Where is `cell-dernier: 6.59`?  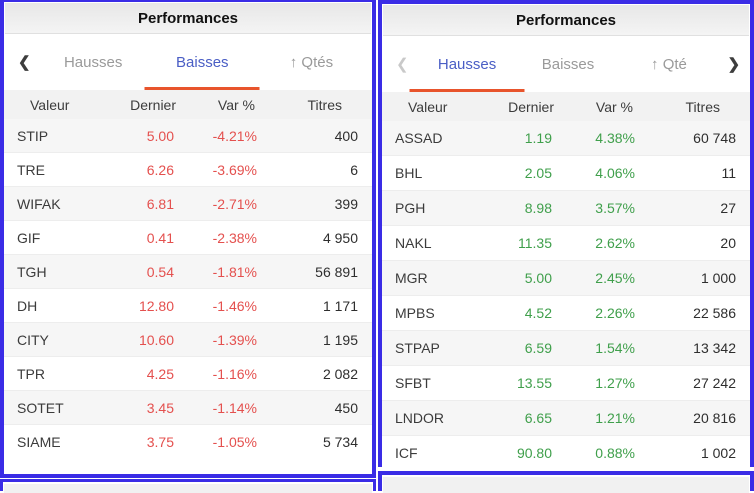
cell-dernier: 6.59 is located at coordinates (538, 348).